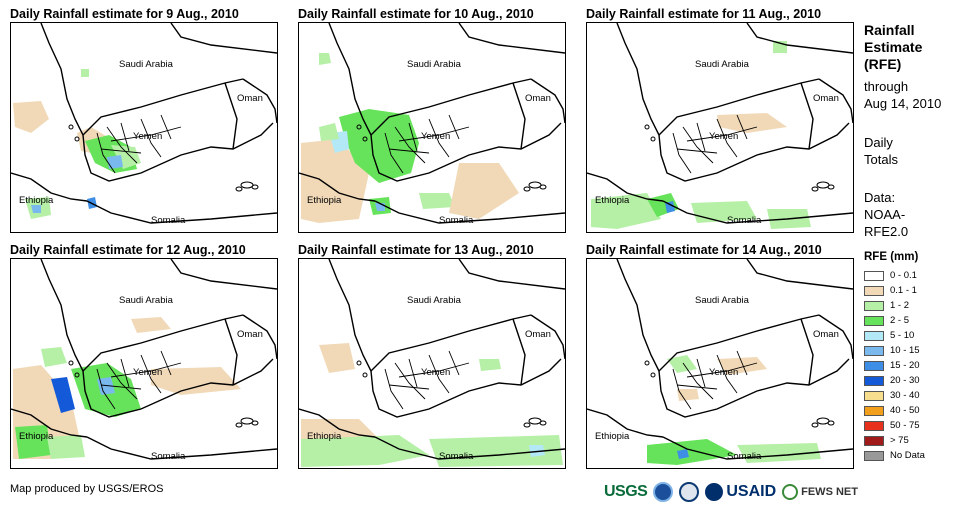 The height and width of the screenshot is (511, 967). I want to click on legend-item: 40 - 50, so click(894, 410).